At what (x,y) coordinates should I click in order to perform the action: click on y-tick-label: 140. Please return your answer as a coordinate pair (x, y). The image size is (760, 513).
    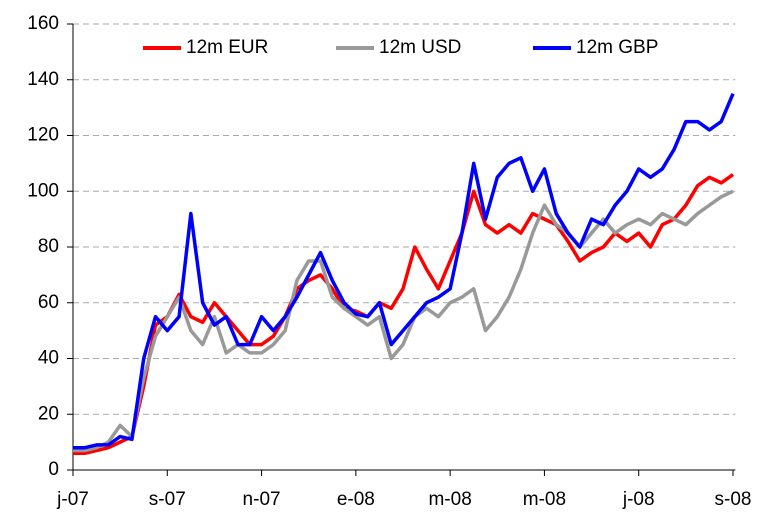
    Looking at the image, I should click on (43, 79).